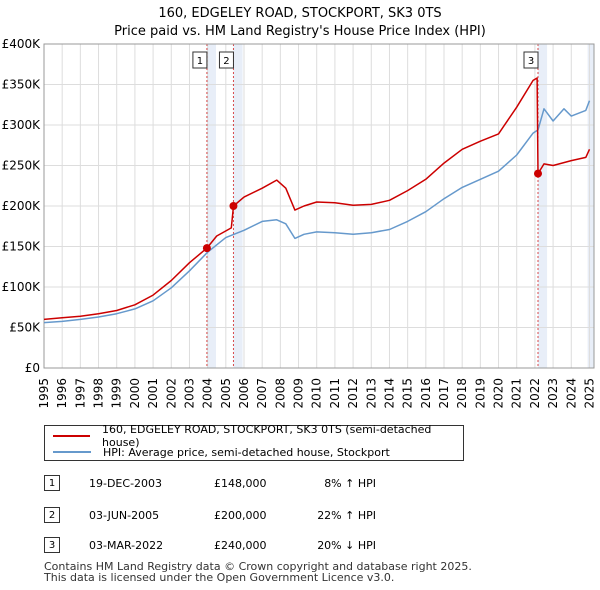 This screenshot has width=600, height=590. Describe the element at coordinates (314, 547) in the screenshot. I see `sale-row: 3 03-MAR-2022 £240,000 20% ↓ HPI` at that location.